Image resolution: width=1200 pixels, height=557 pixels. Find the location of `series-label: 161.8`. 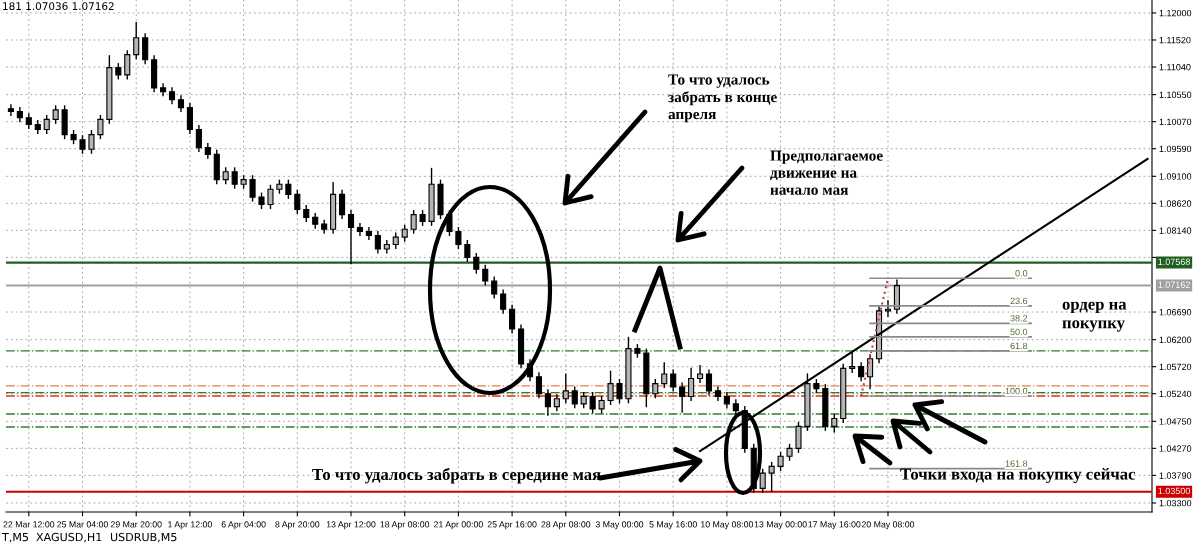

series-label: 161.8 is located at coordinates (1016, 463).